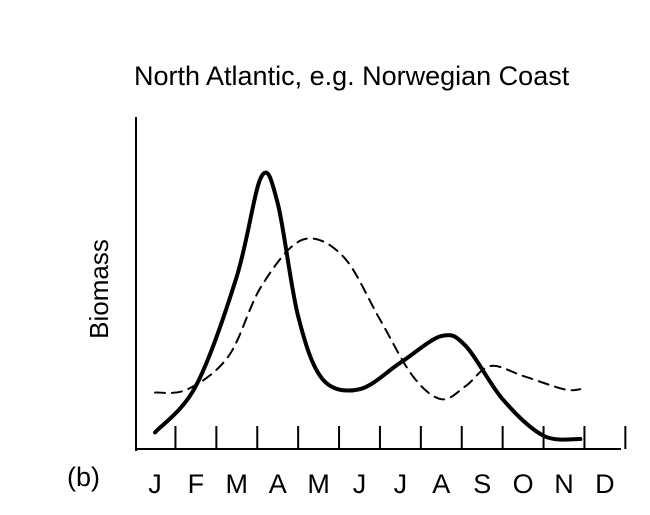 Image resolution: width=650 pixels, height=515 pixels. Describe the element at coordinates (352, 76) in the screenshot. I see `chart-title: North Atlantic, e.g. Norwegian Coast` at that location.